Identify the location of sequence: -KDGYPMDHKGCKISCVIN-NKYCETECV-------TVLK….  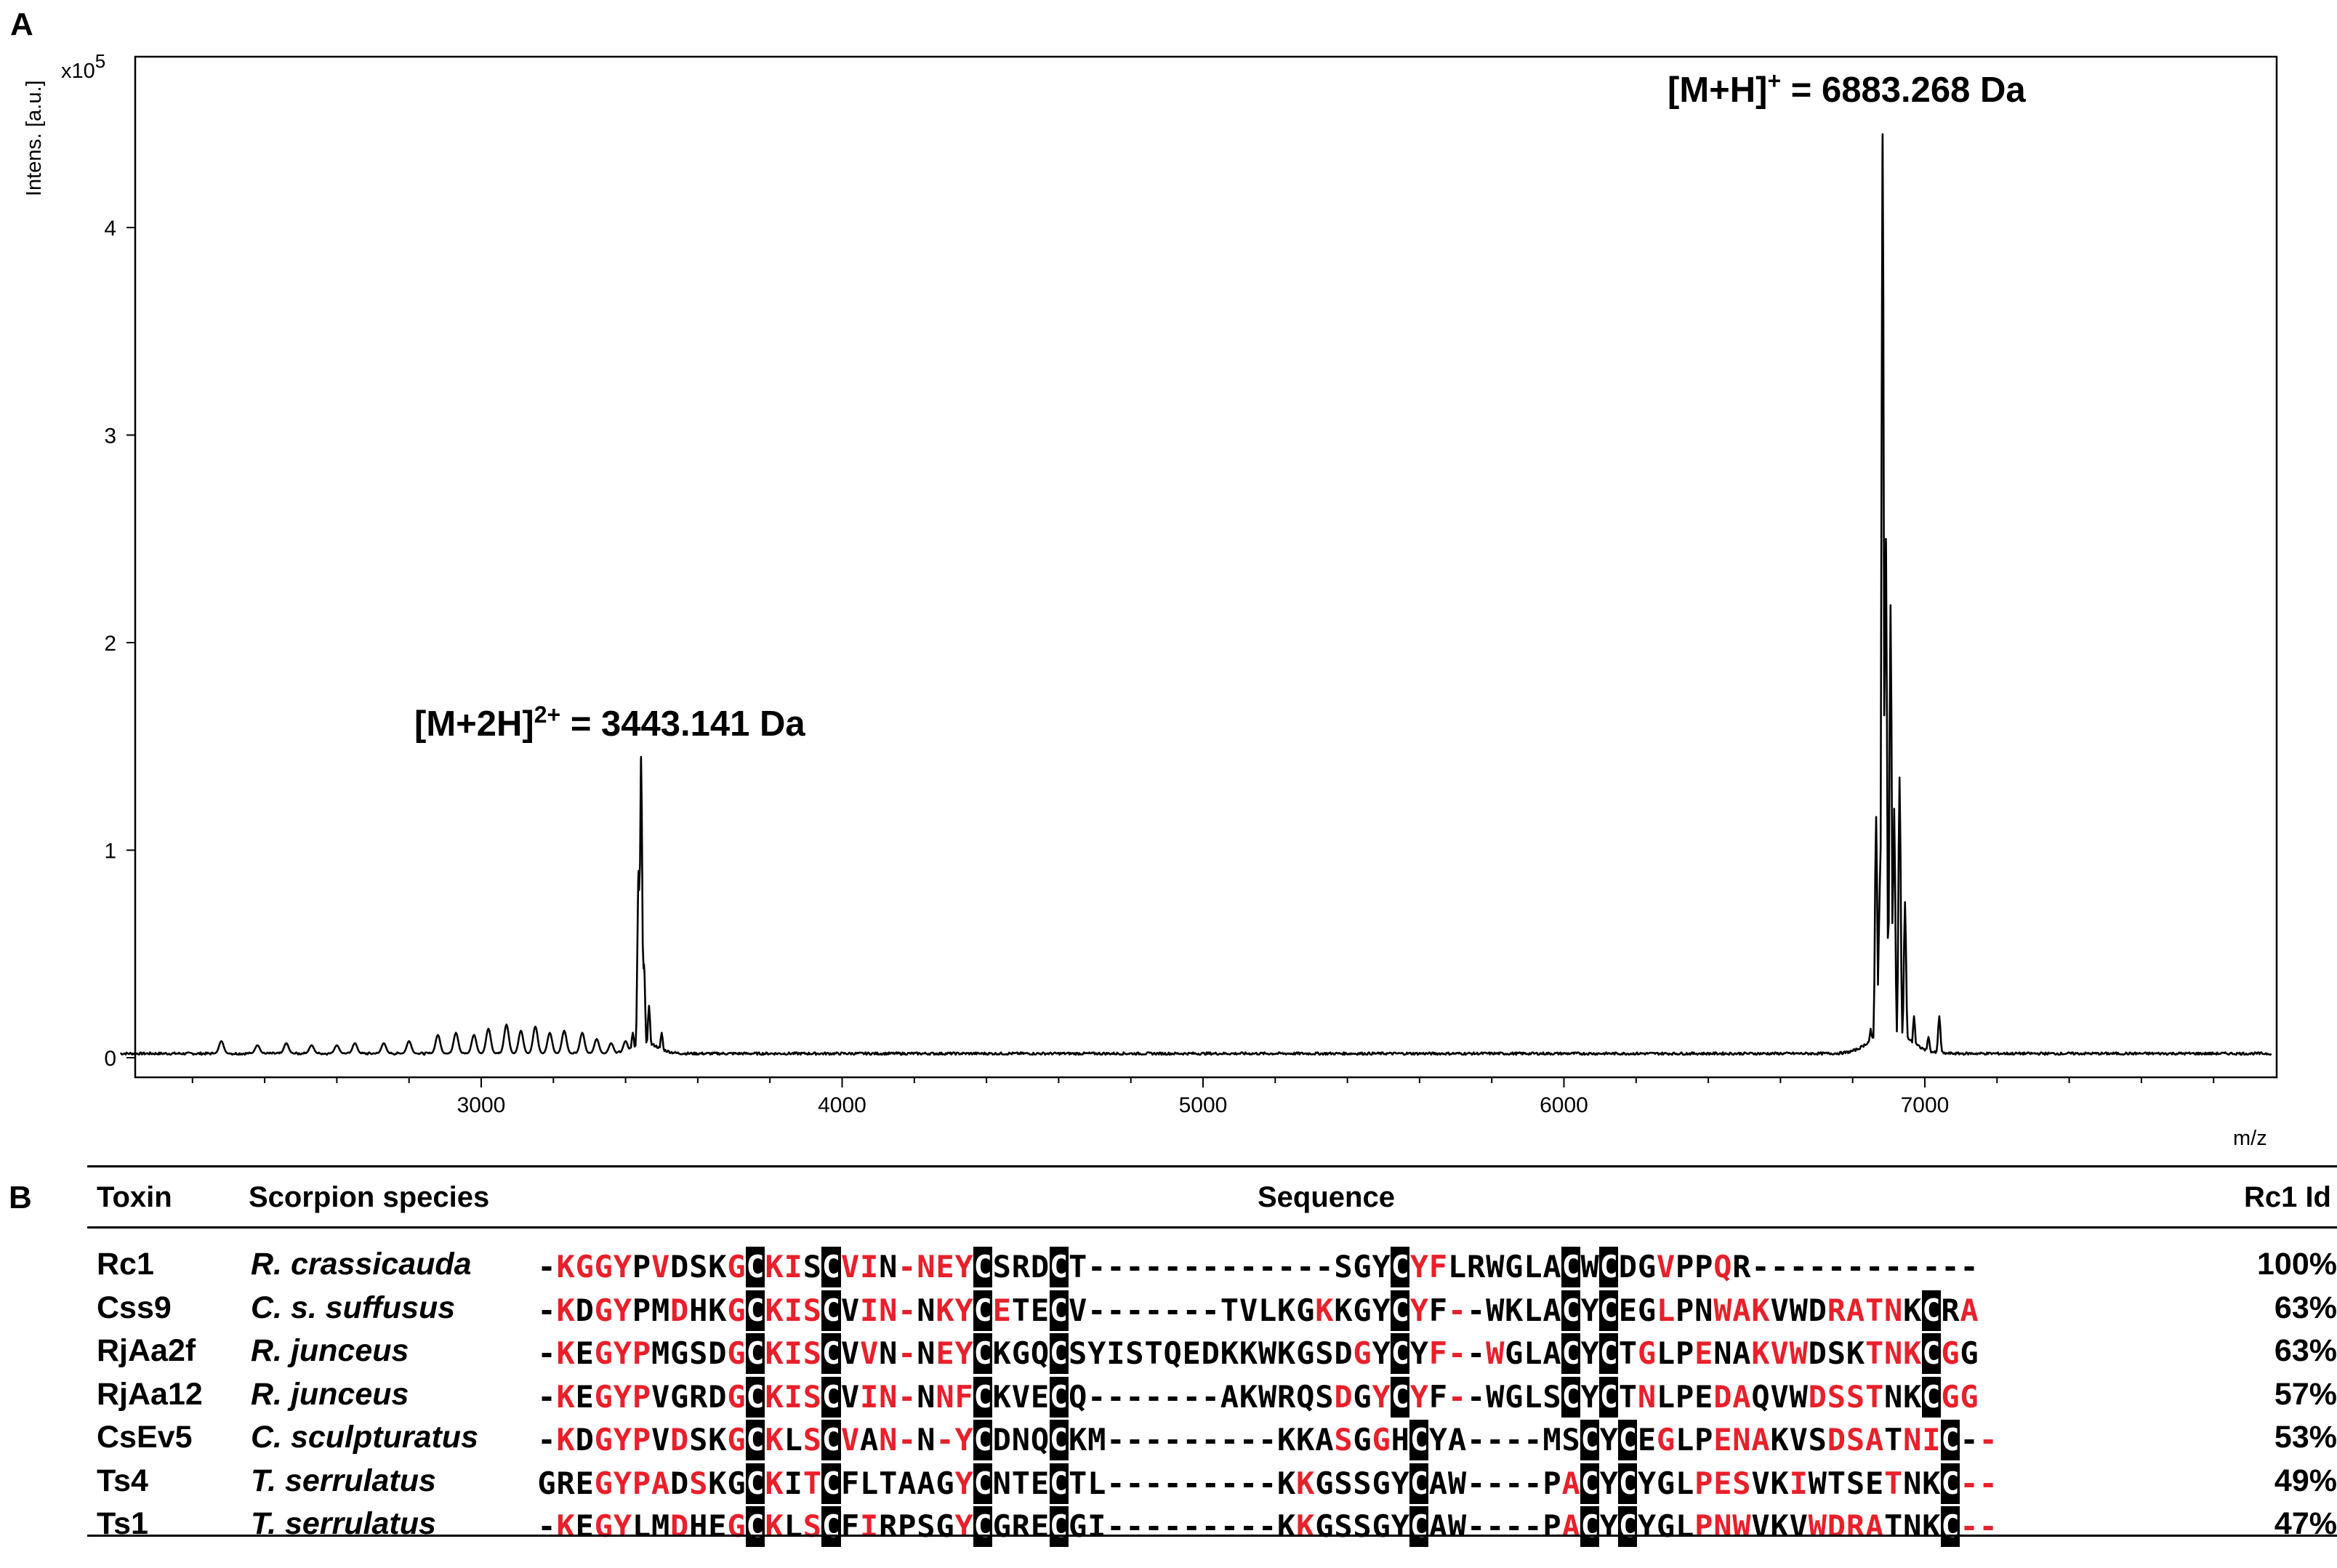
(1258, 1310).